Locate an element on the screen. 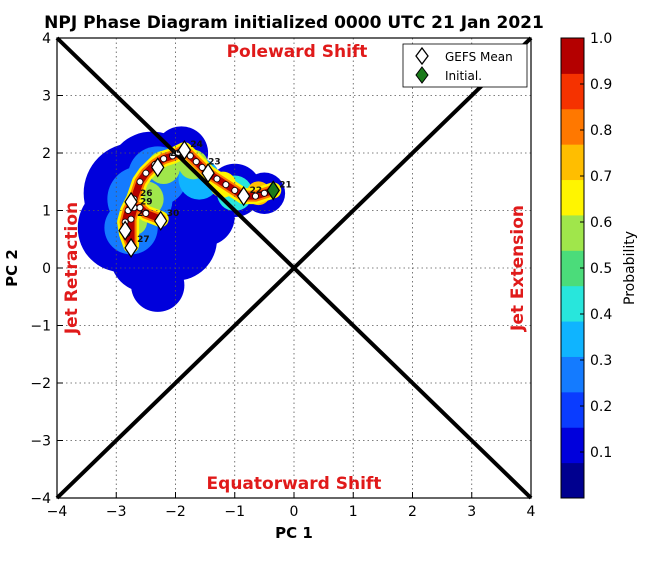 This screenshot has height=564, width=652. day-label: 26 is located at coordinates (146, 194).